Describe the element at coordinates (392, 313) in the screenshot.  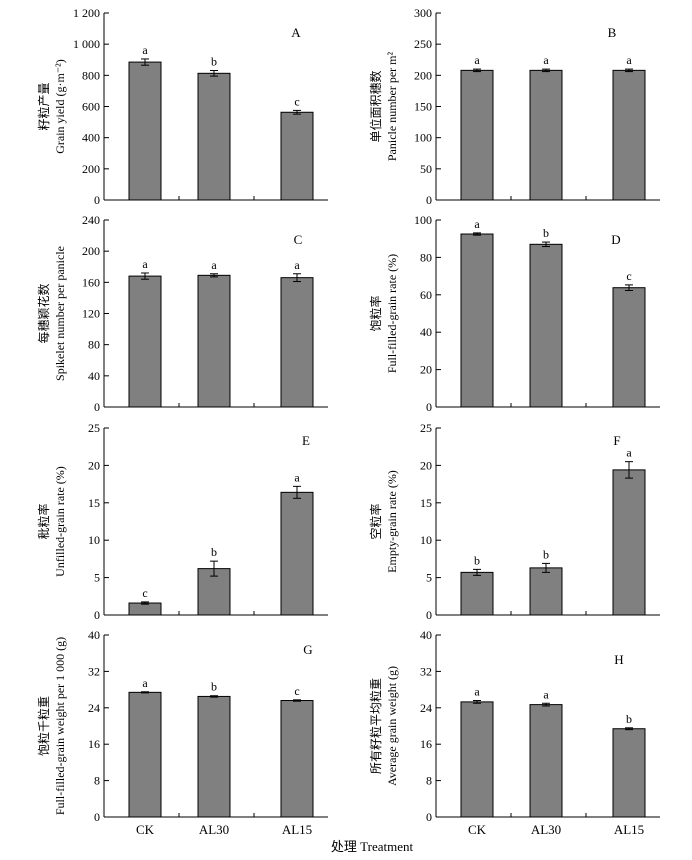
I see `y-axis-label-en: Full-filled-grain rate (%)` at that location.